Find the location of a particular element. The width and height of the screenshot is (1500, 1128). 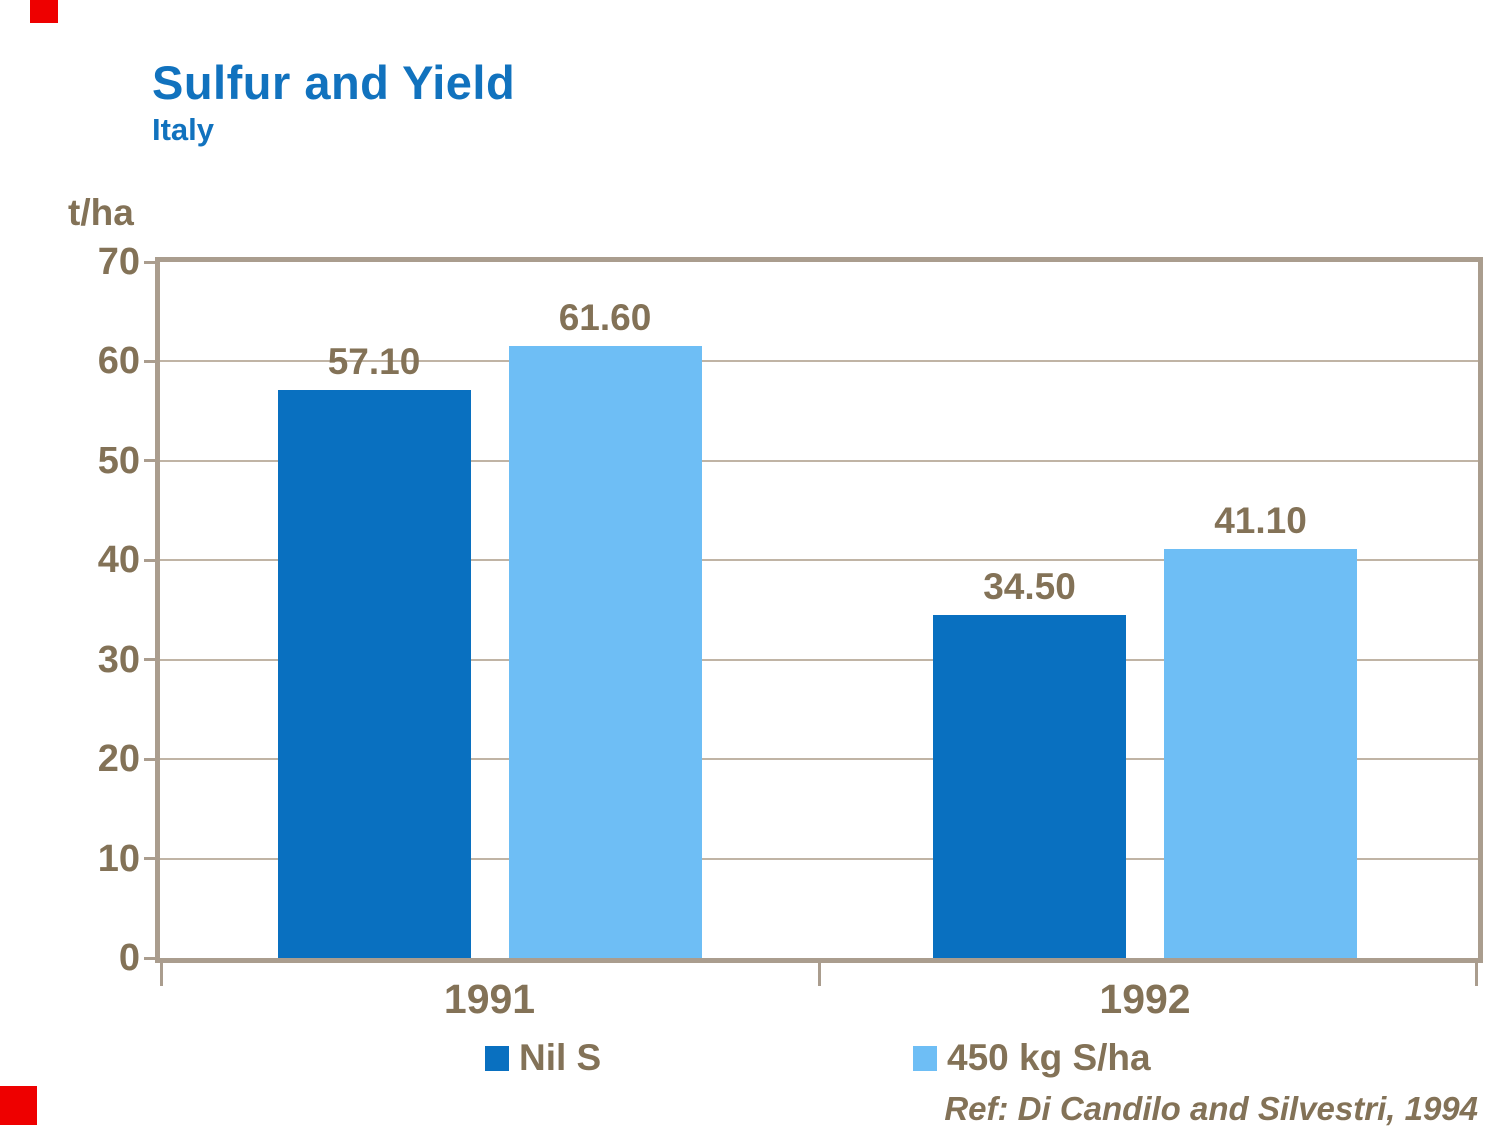

legend-label-nil-s: Nil S is located at coordinates (560, 1057).